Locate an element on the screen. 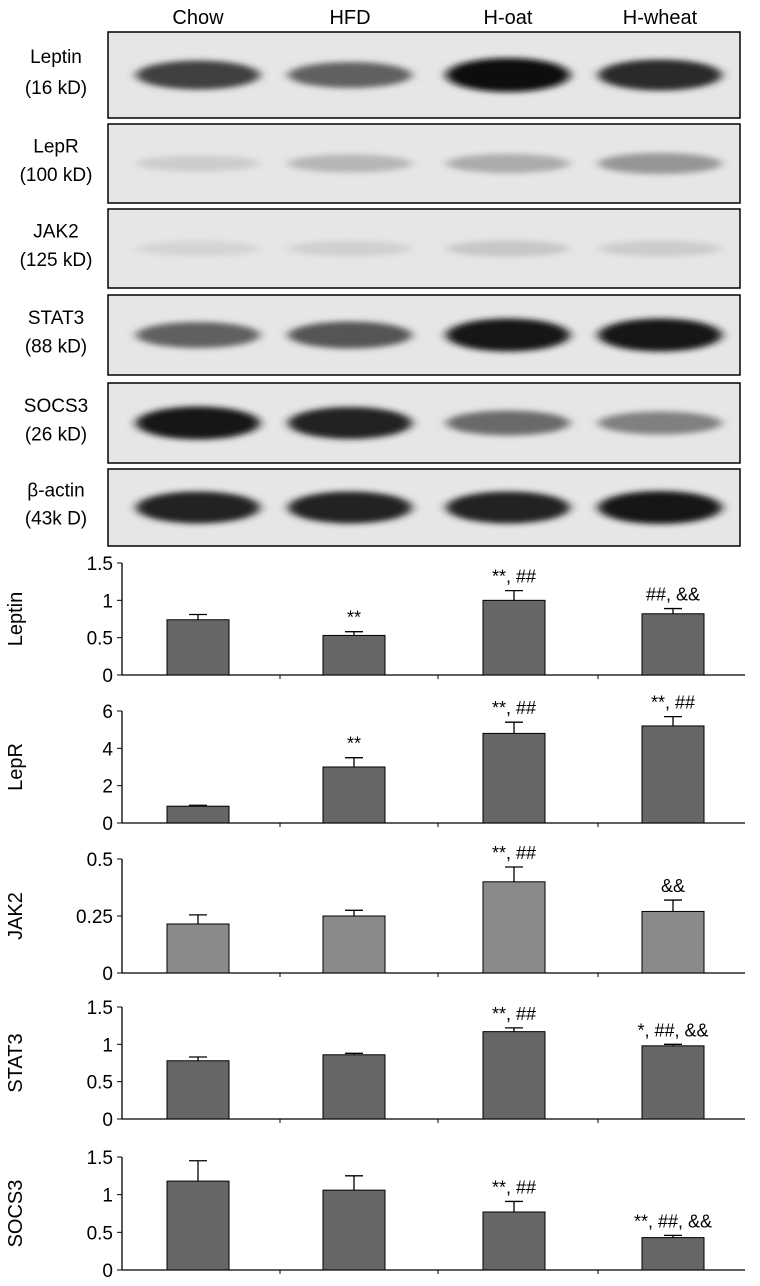  chart-leptin: 0 0.5 1 1.5 Leptin ** **, ## ##, && is located at coordinates (375, 620).